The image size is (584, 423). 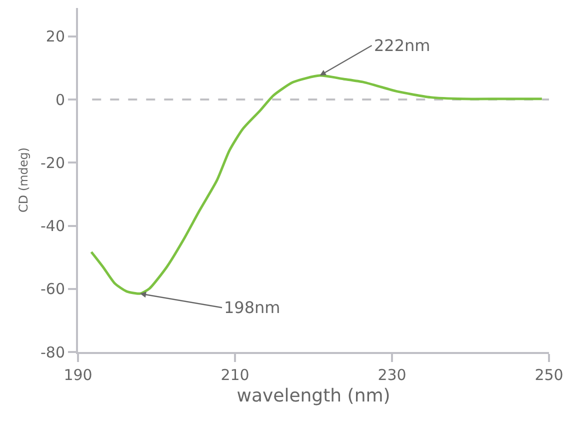 What do you see at coordinates (392, 375) in the screenshot?
I see `x-tick-label: 230` at bounding box center [392, 375].